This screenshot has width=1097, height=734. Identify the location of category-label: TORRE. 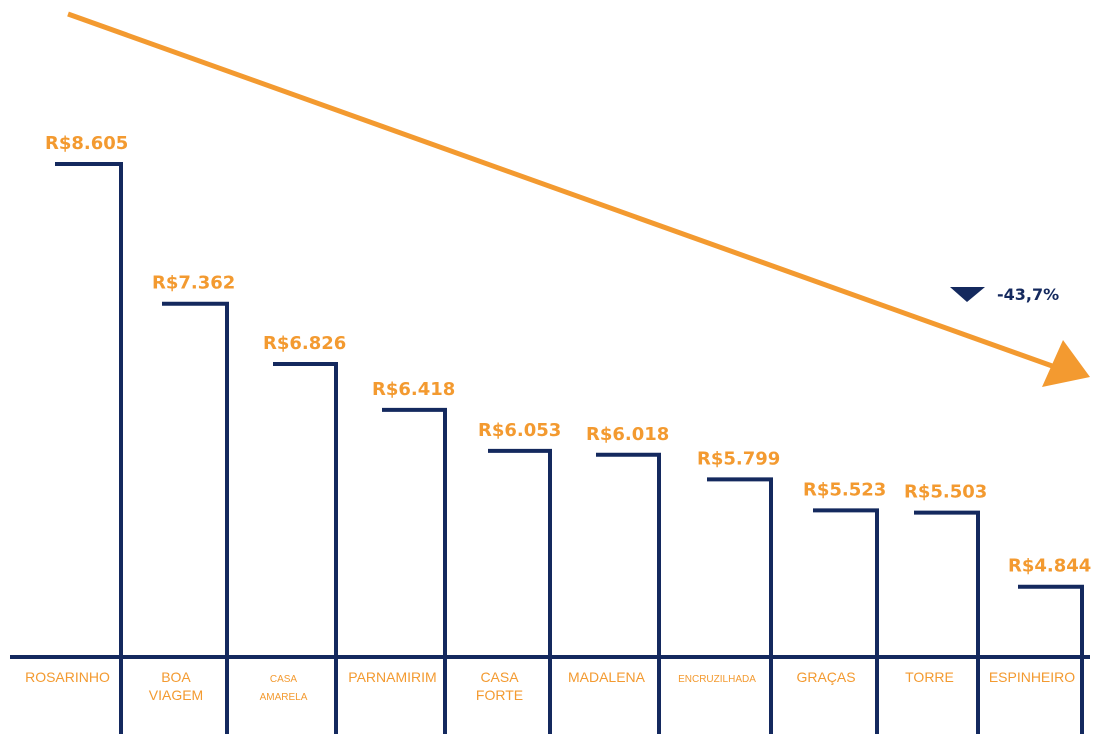
(929, 677).